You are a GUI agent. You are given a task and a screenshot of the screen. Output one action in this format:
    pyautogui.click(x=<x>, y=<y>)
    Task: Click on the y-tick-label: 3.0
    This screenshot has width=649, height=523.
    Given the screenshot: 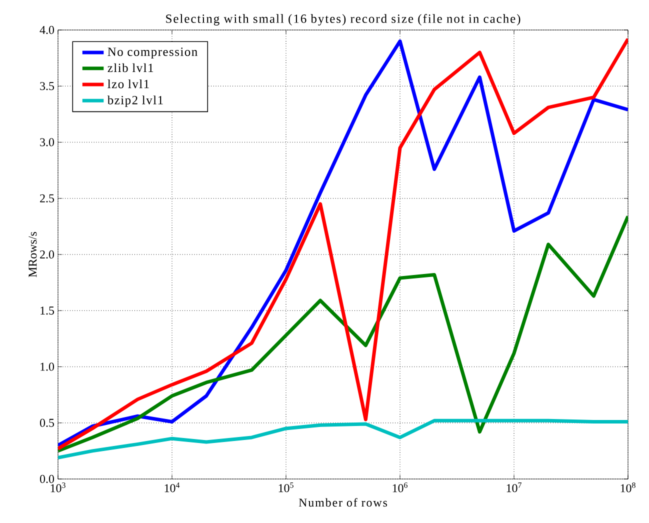 What is the action you would take?
    pyautogui.click(x=47, y=142)
    